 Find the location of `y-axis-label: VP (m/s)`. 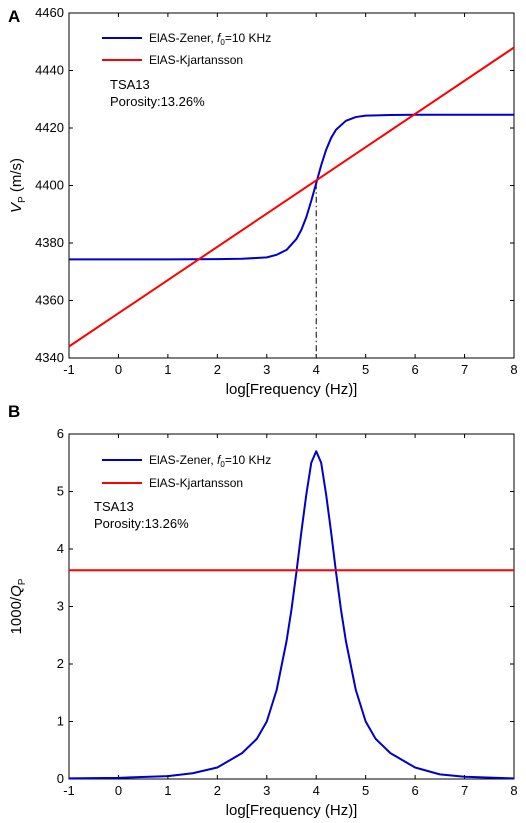

y-axis-label: VP (m/s) is located at coordinates (18, 185).